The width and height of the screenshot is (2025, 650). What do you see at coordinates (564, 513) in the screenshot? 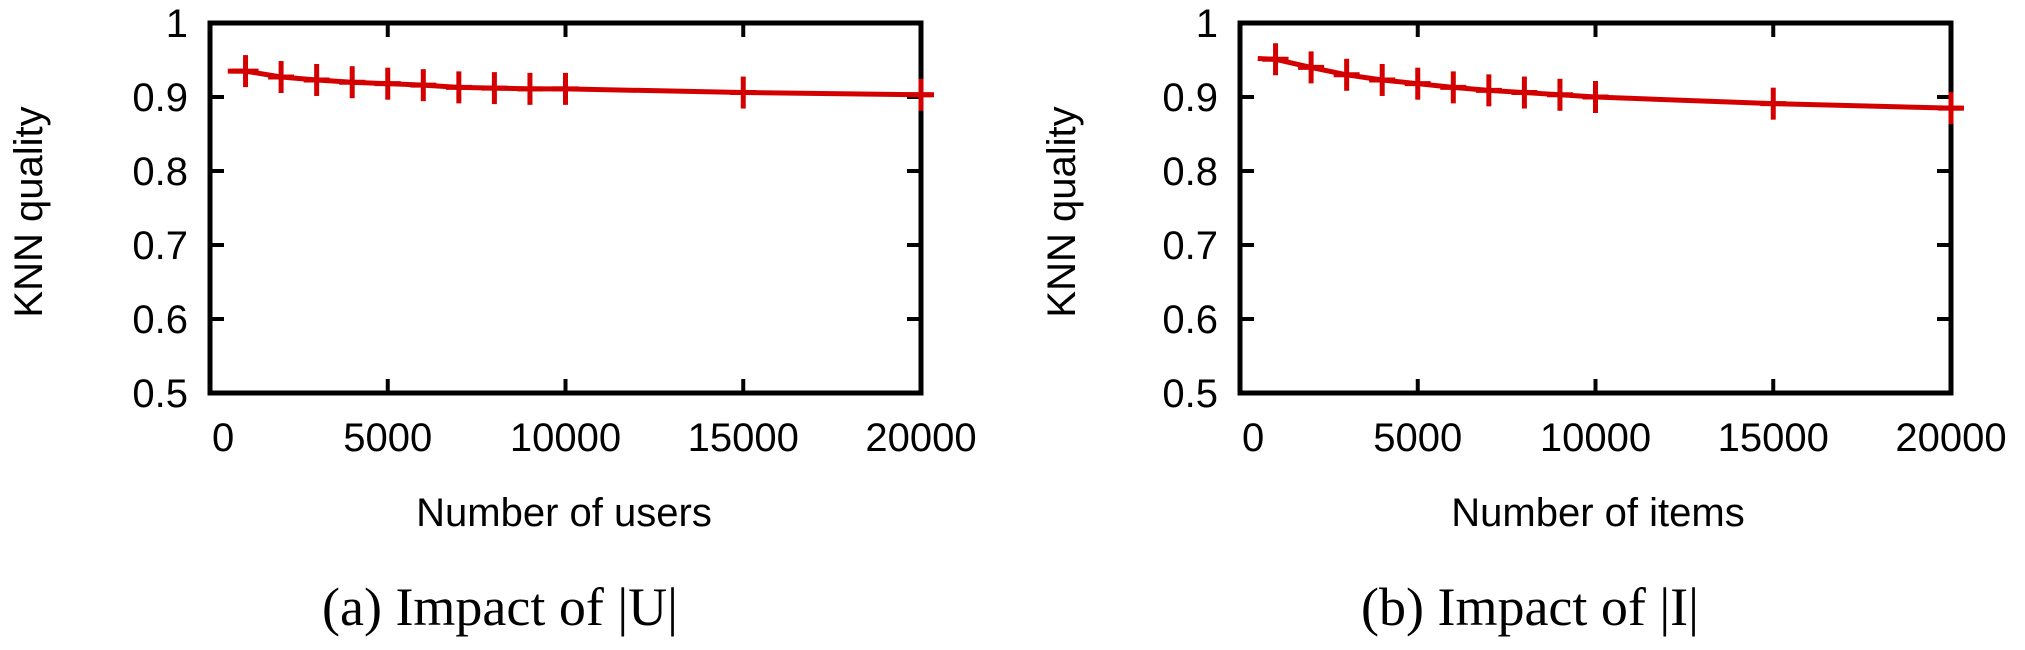
I see `chart-a-xlabel: Number of users` at bounding box center [564, 513].